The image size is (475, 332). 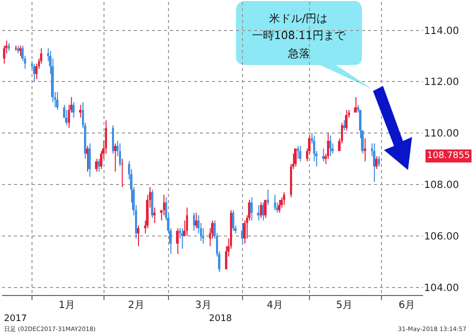 I want to click on y-tick-label: 108.00, so click(x=441, y=185).